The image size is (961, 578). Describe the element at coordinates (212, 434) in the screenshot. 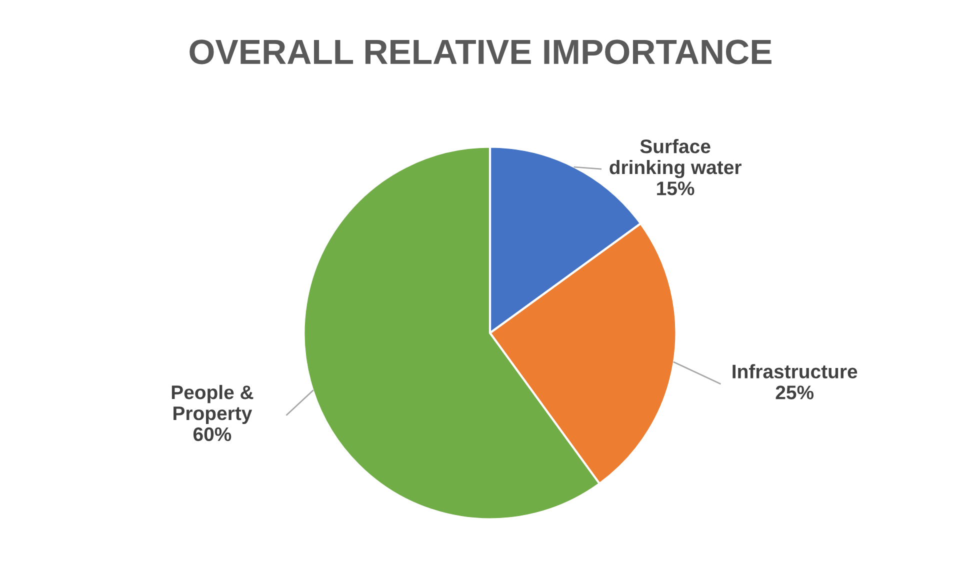

I see `data-label: 60%` at that location.